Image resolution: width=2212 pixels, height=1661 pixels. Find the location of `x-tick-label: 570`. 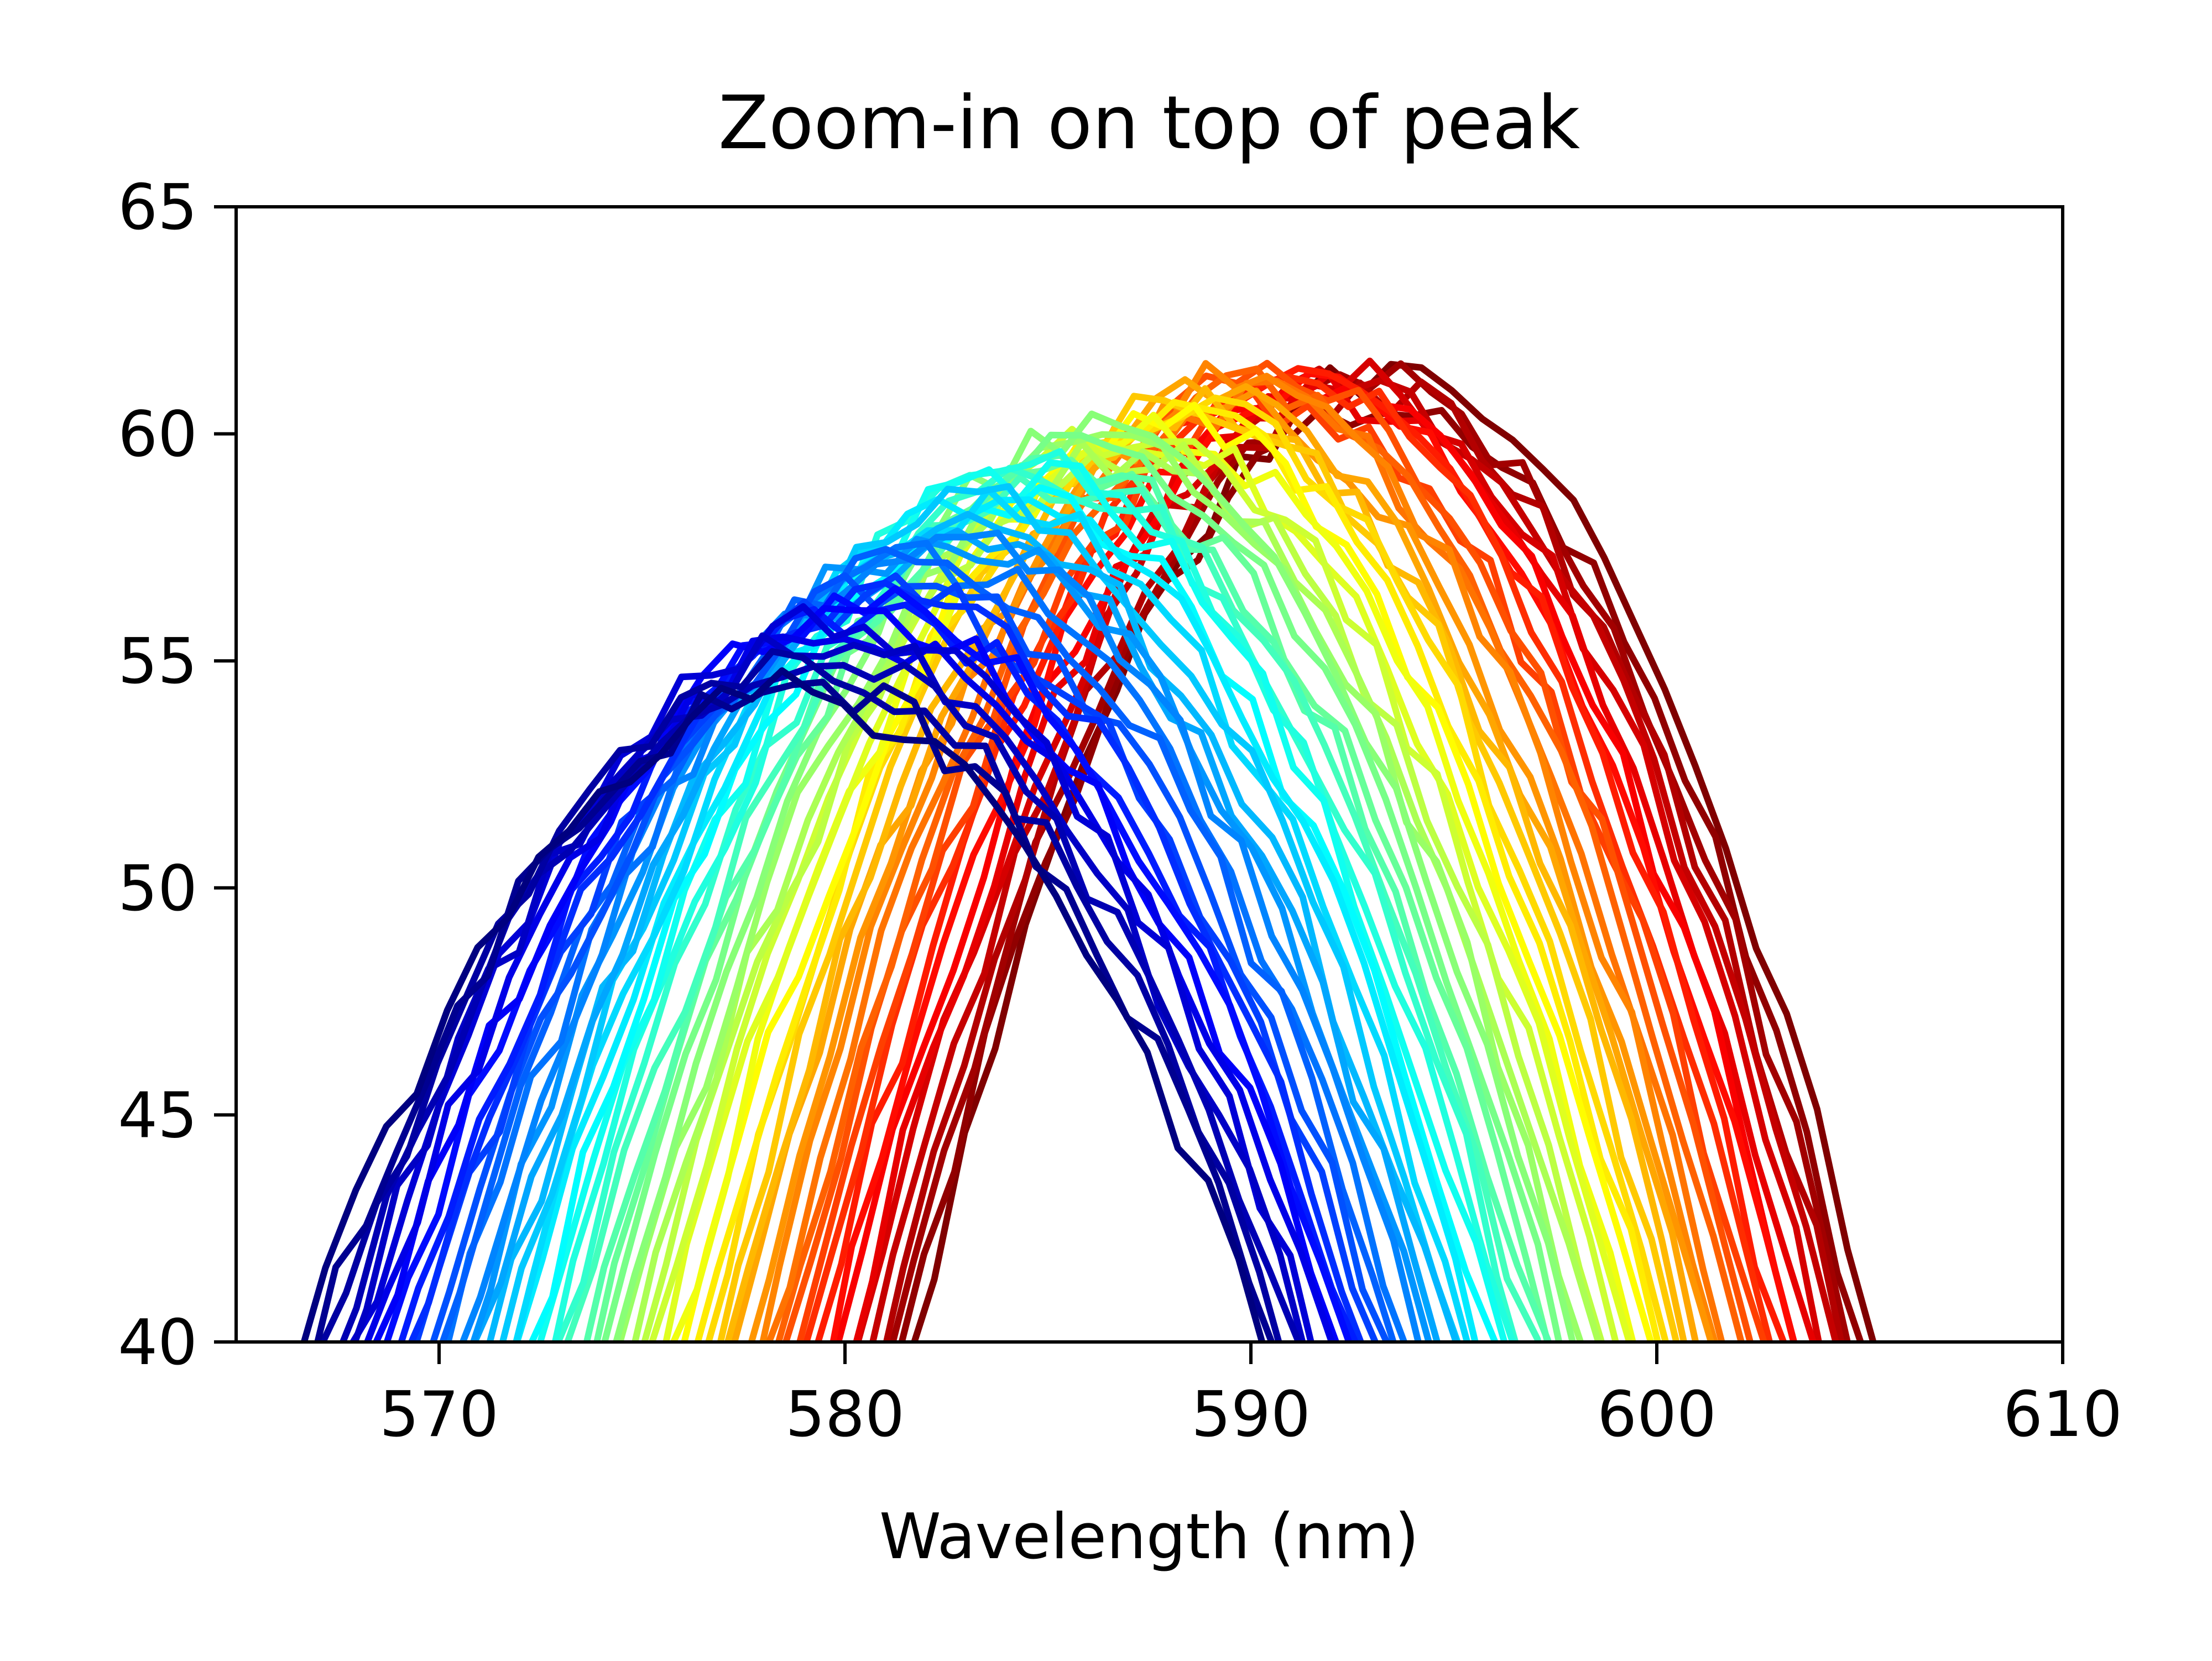

x-tick-label: 570 is located at coordinates (439, 1415).